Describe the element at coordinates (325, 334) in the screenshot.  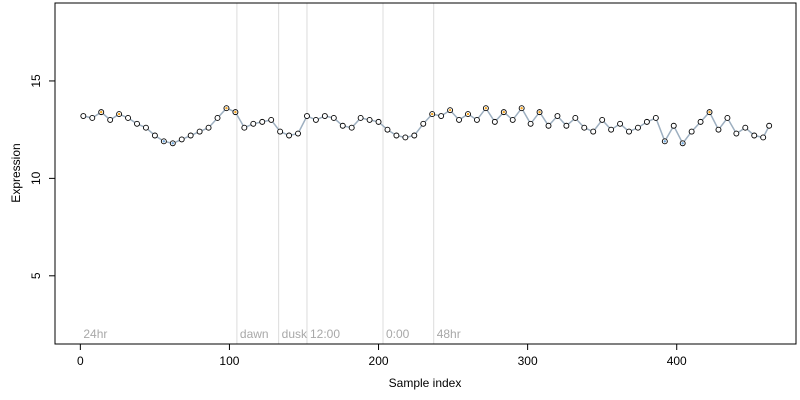
I see `segment-label: 12:00` at that location.